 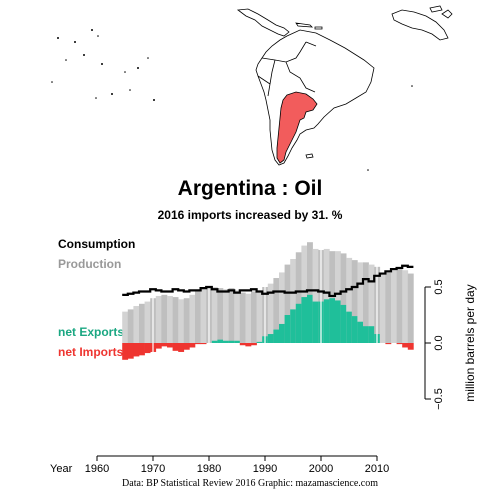 What do you see at coordinates (263, 22) in the screenshot?
I see `central-america-outline` at bounding box center [263, 22].